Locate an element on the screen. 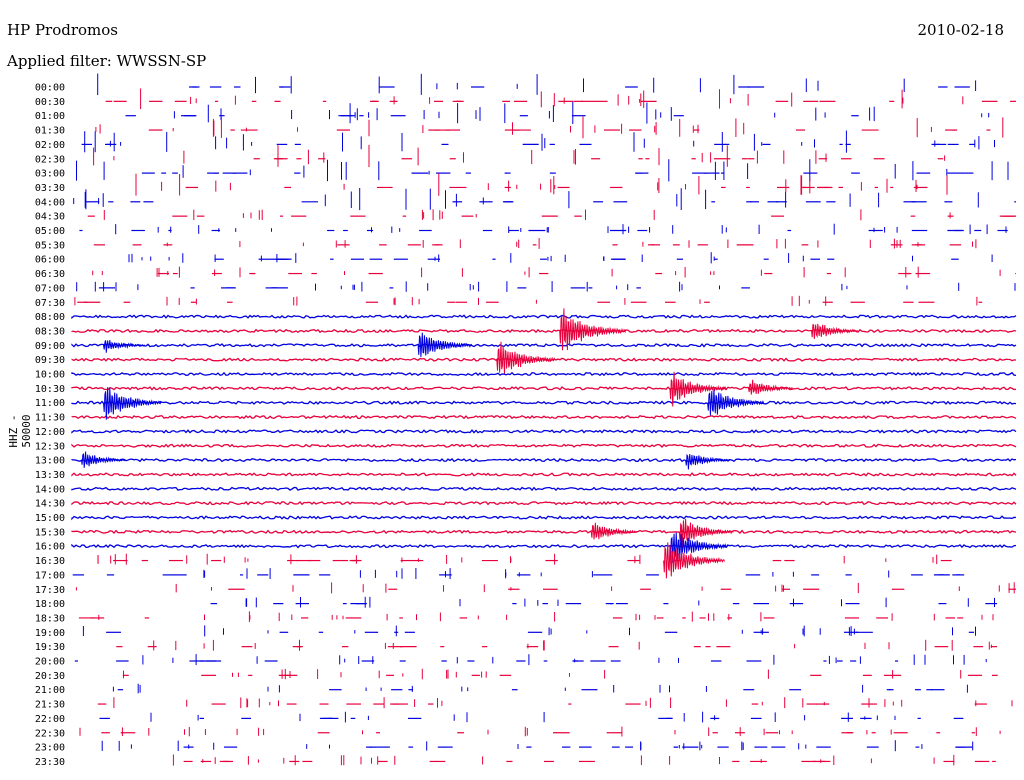 This screenshot has width=1024, height=780. row-tick-label: 18:00 is located at coordinates (50, 604).